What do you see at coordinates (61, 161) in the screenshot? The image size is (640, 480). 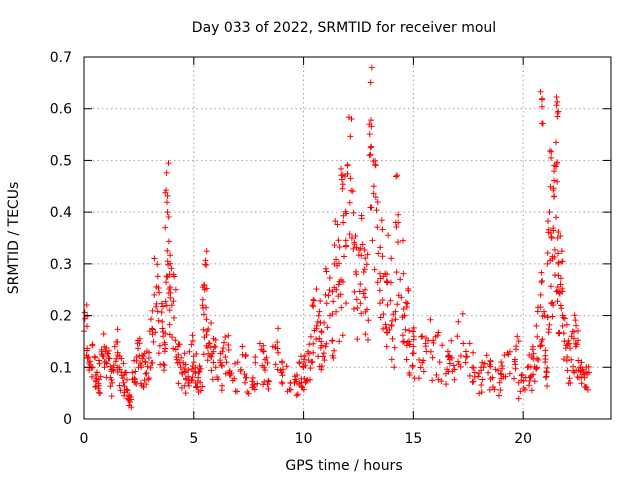 I see `y-tick-label: 0.5` at bounding box center [61, 161].